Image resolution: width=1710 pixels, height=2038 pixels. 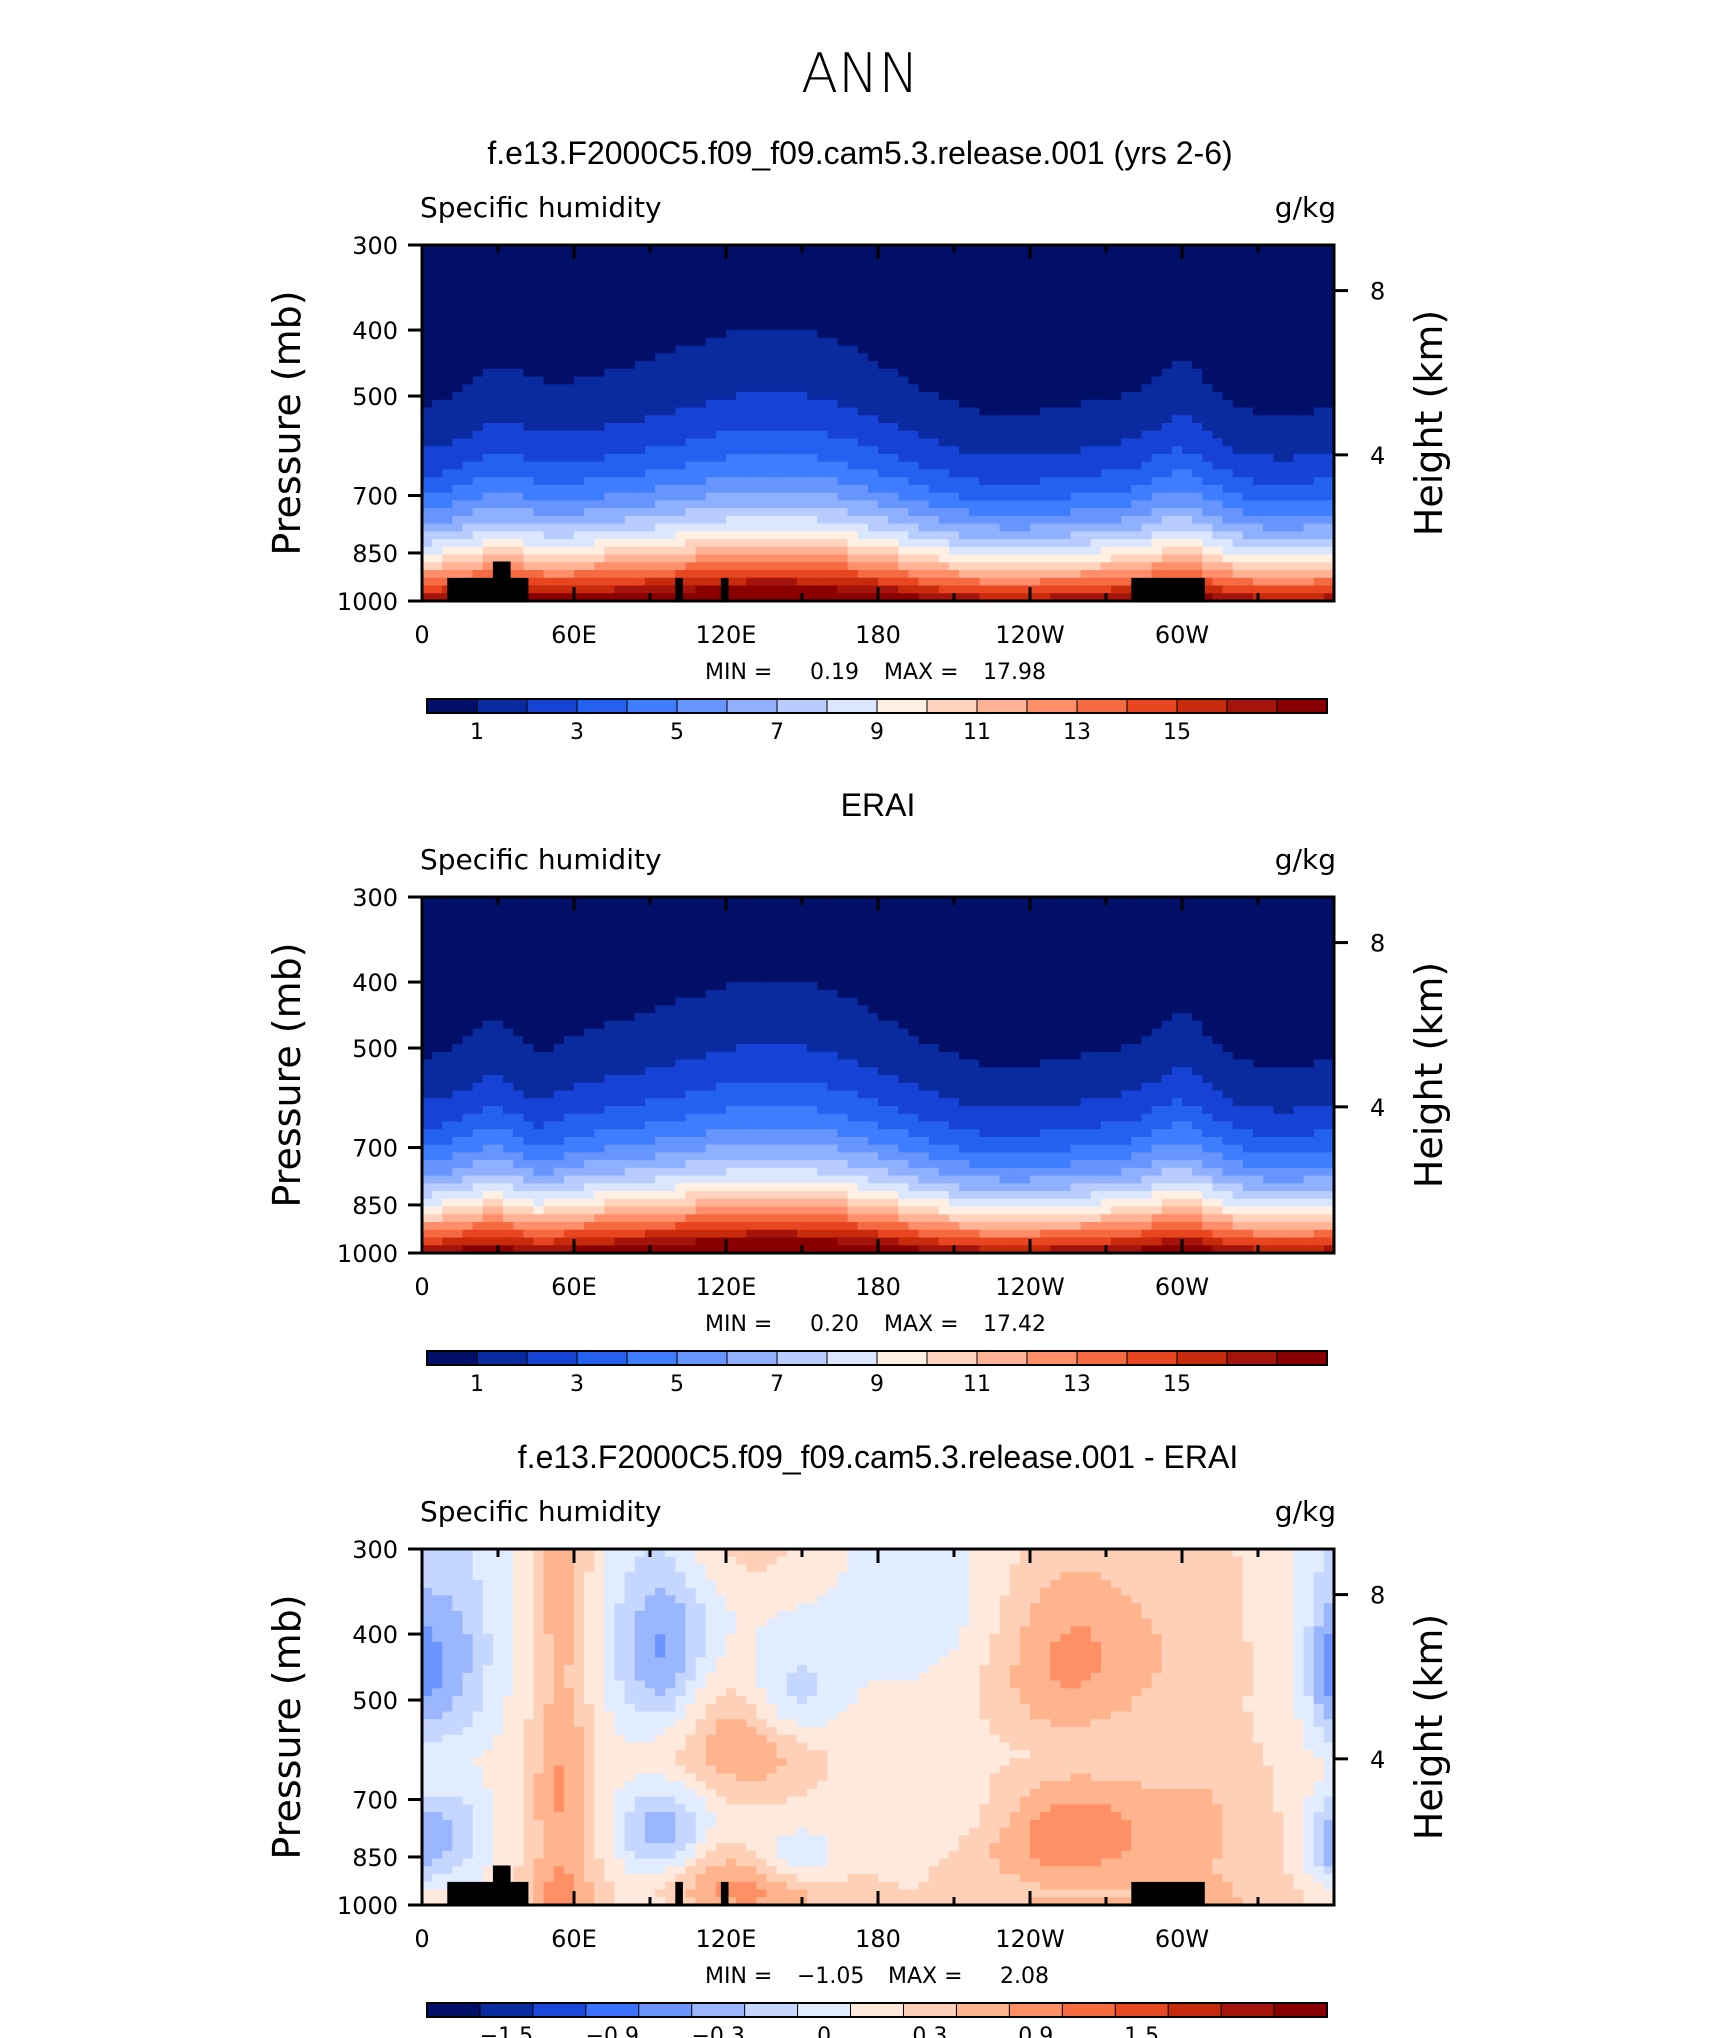 What do you see at coordinates (452, 706) in the screenshot?
I see `colorbar-swatch` at bounding box center [452, 706].